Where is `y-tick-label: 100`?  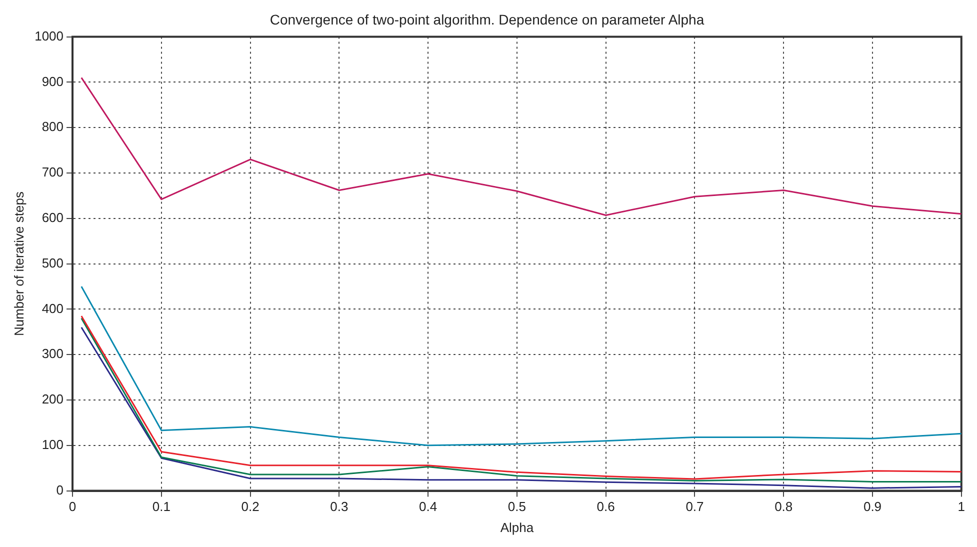
y-tick-label: 100 is located at coordinates (53, 444).